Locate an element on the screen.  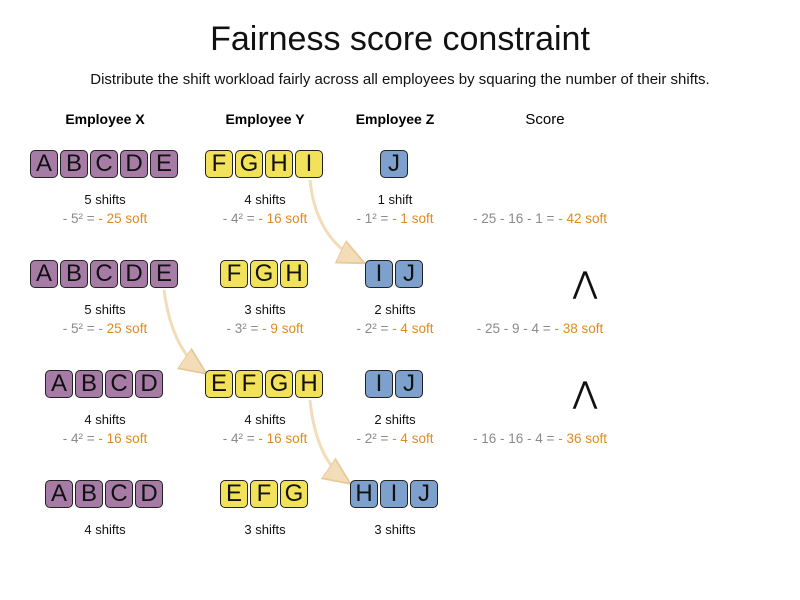
header-score: Score is located at coordinates (545, 119).